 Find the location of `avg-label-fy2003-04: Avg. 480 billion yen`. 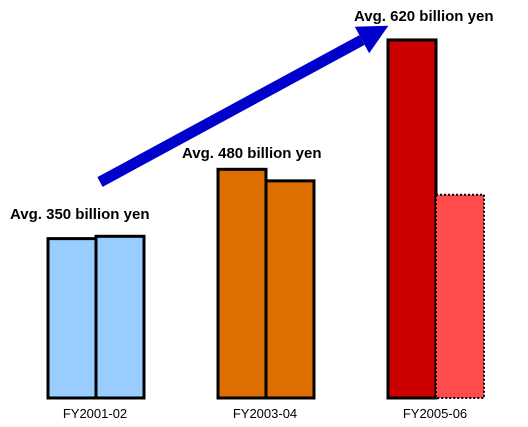

avg-label-fy2003-04: Avg. 480 billion yen is located at coordinates (251, 153).